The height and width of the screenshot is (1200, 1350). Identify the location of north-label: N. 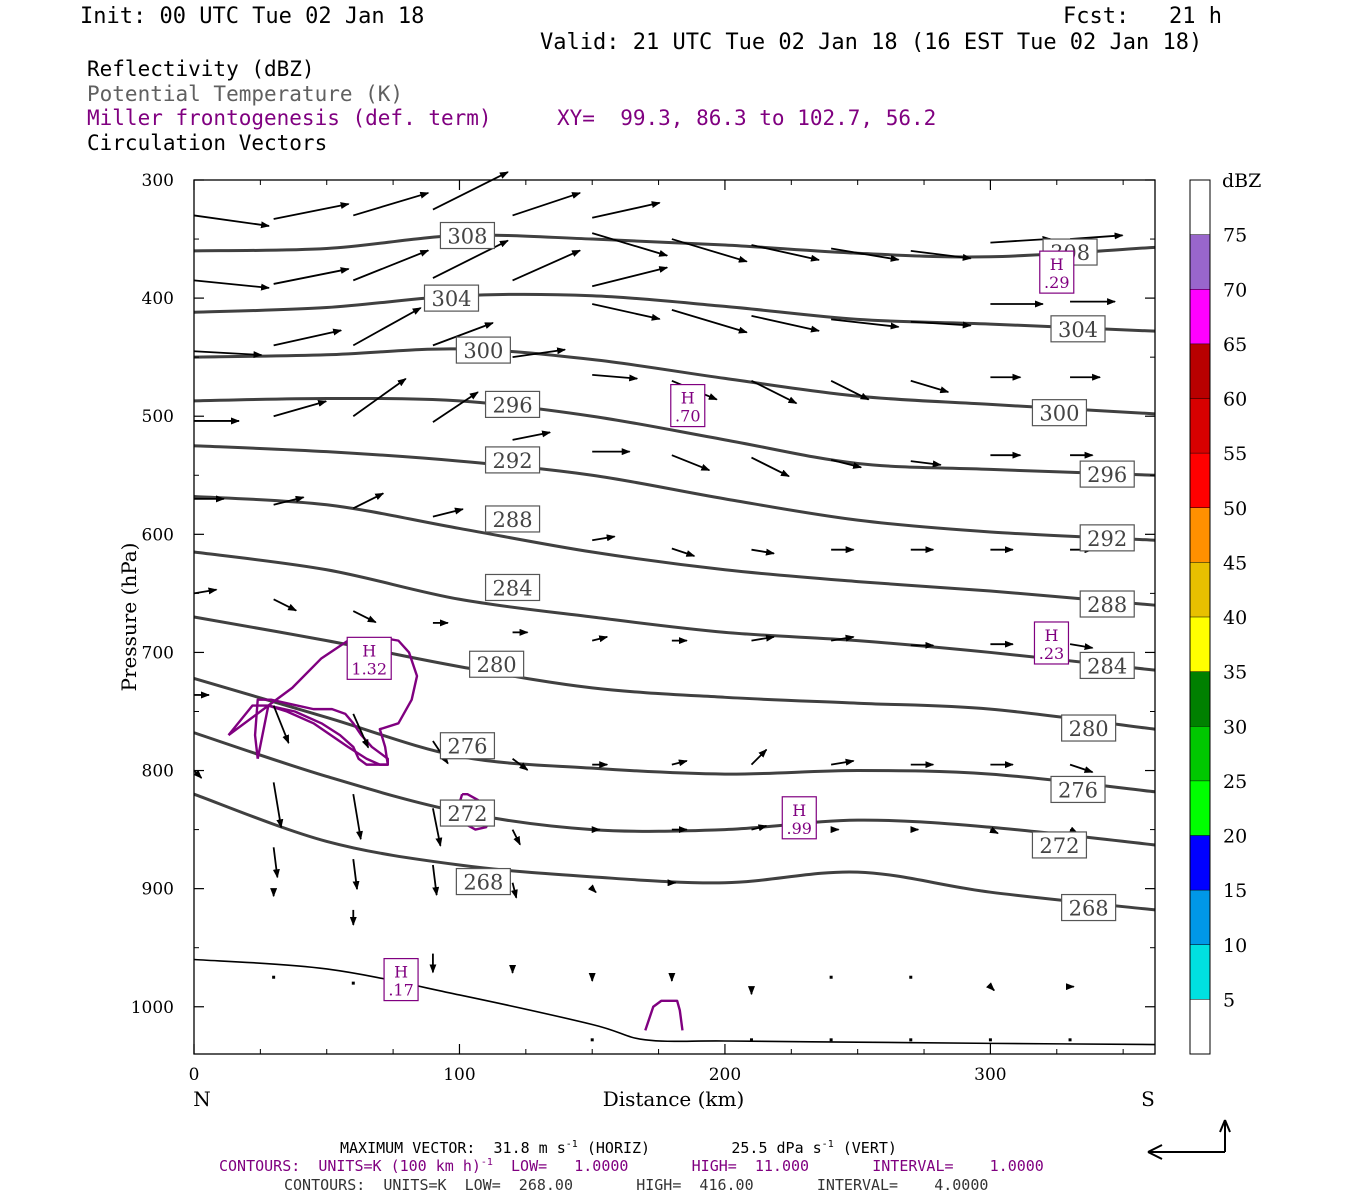
(202, 1099).